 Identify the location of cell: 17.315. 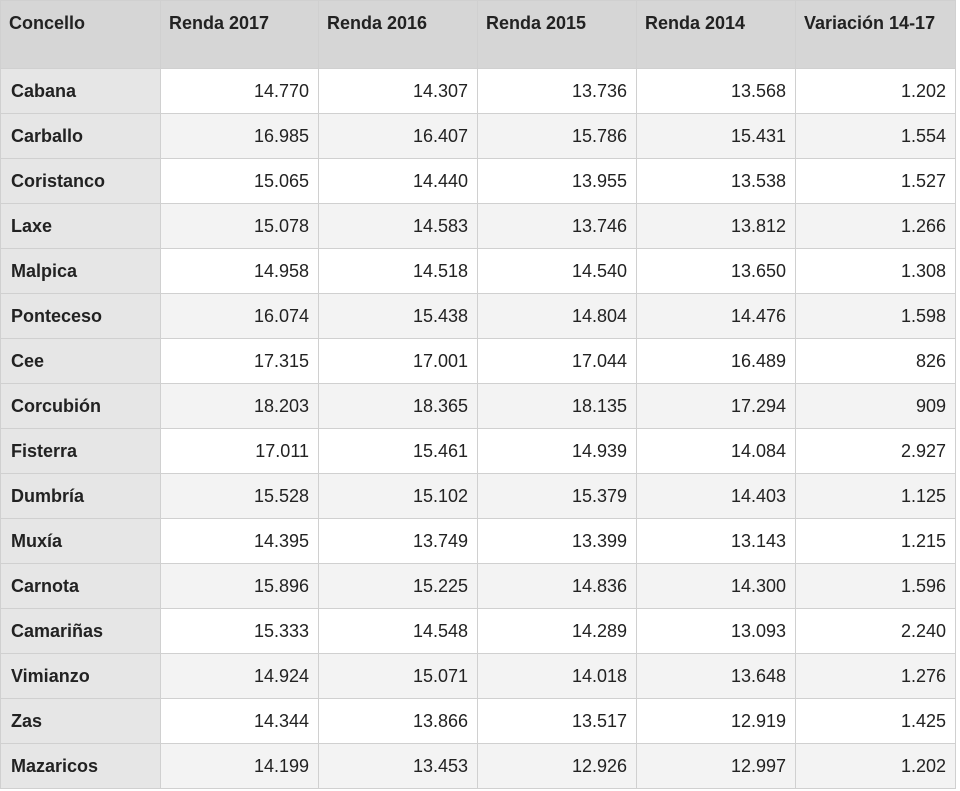
(239, 361).